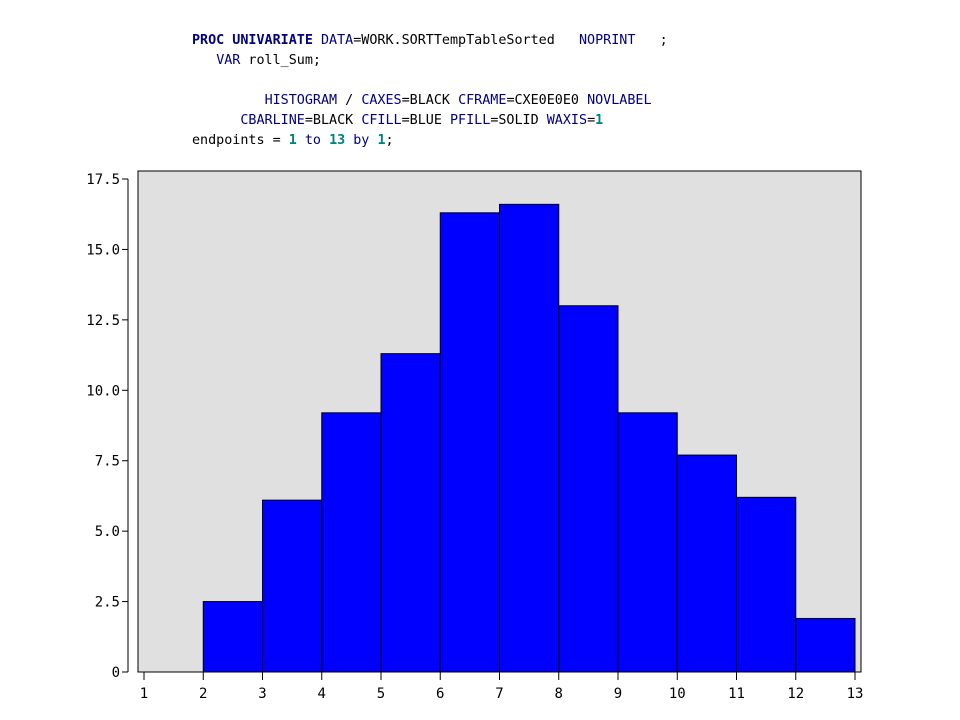 This screenshot has width=960, height=720. Describe the element at coordinates (203, 694) in the screenshot. I see `x-tick-label: 2` at that location.